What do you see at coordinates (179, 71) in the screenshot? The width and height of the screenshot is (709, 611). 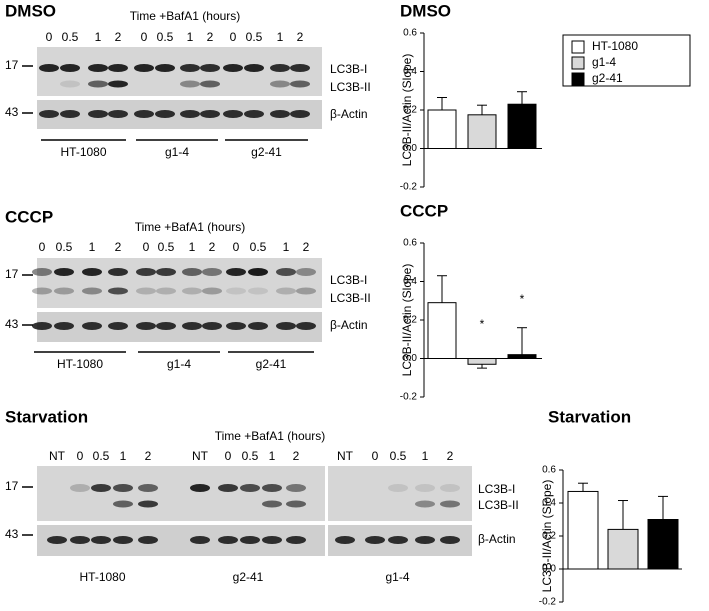 I see `lc3b-membrane` at bounding box center [179, 71].